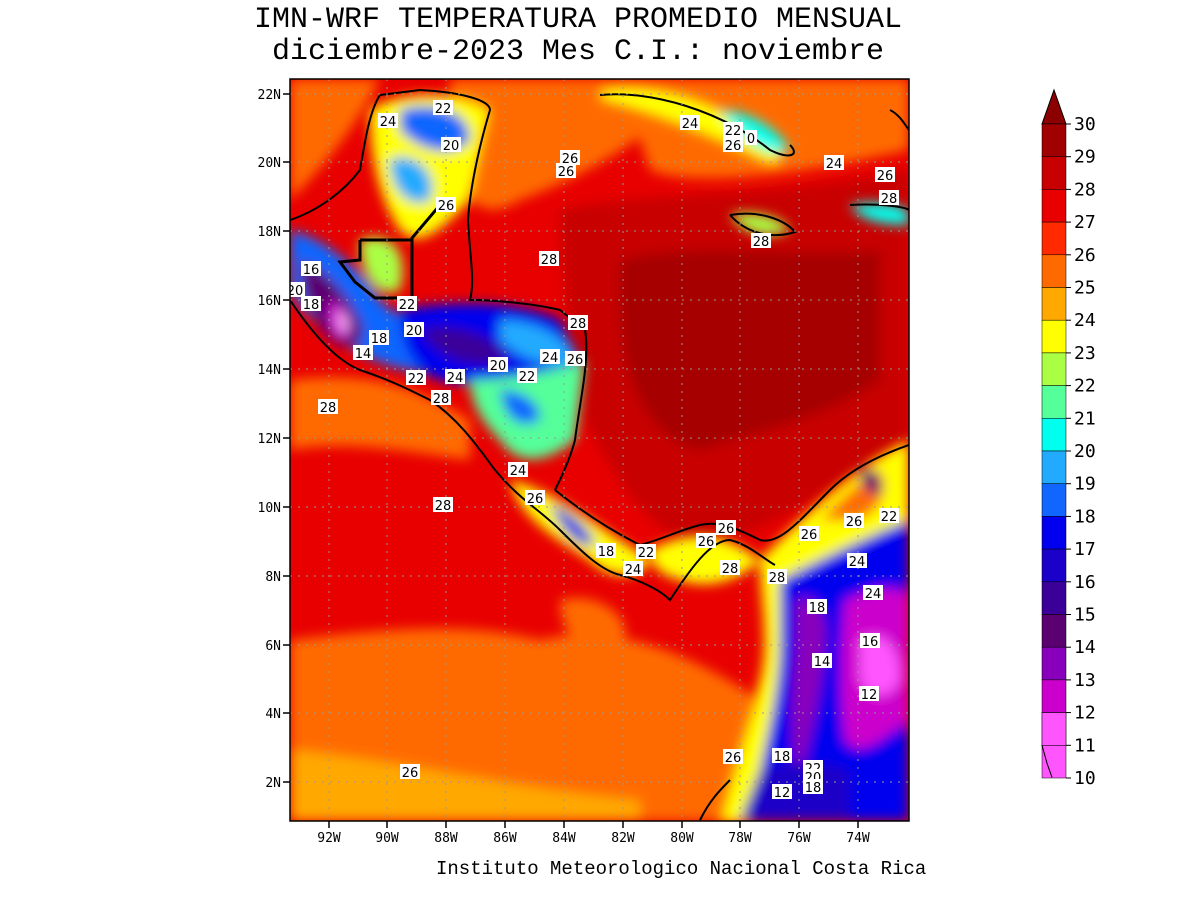  Describe the element at coordinates (446, 838) in the screenshot. I see `lon-tick-label: 88W` at that location.